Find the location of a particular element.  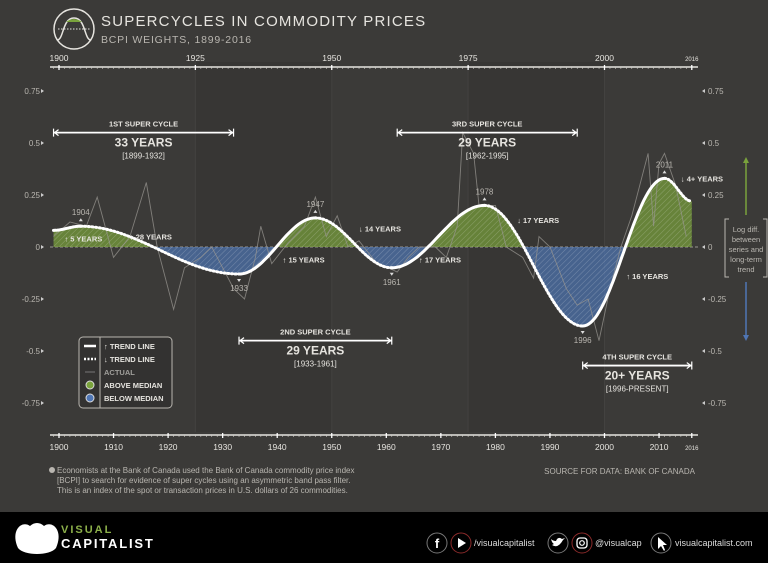

facebook-youtube-handle: /visualcapitalist is located at coordinates (504, 543).